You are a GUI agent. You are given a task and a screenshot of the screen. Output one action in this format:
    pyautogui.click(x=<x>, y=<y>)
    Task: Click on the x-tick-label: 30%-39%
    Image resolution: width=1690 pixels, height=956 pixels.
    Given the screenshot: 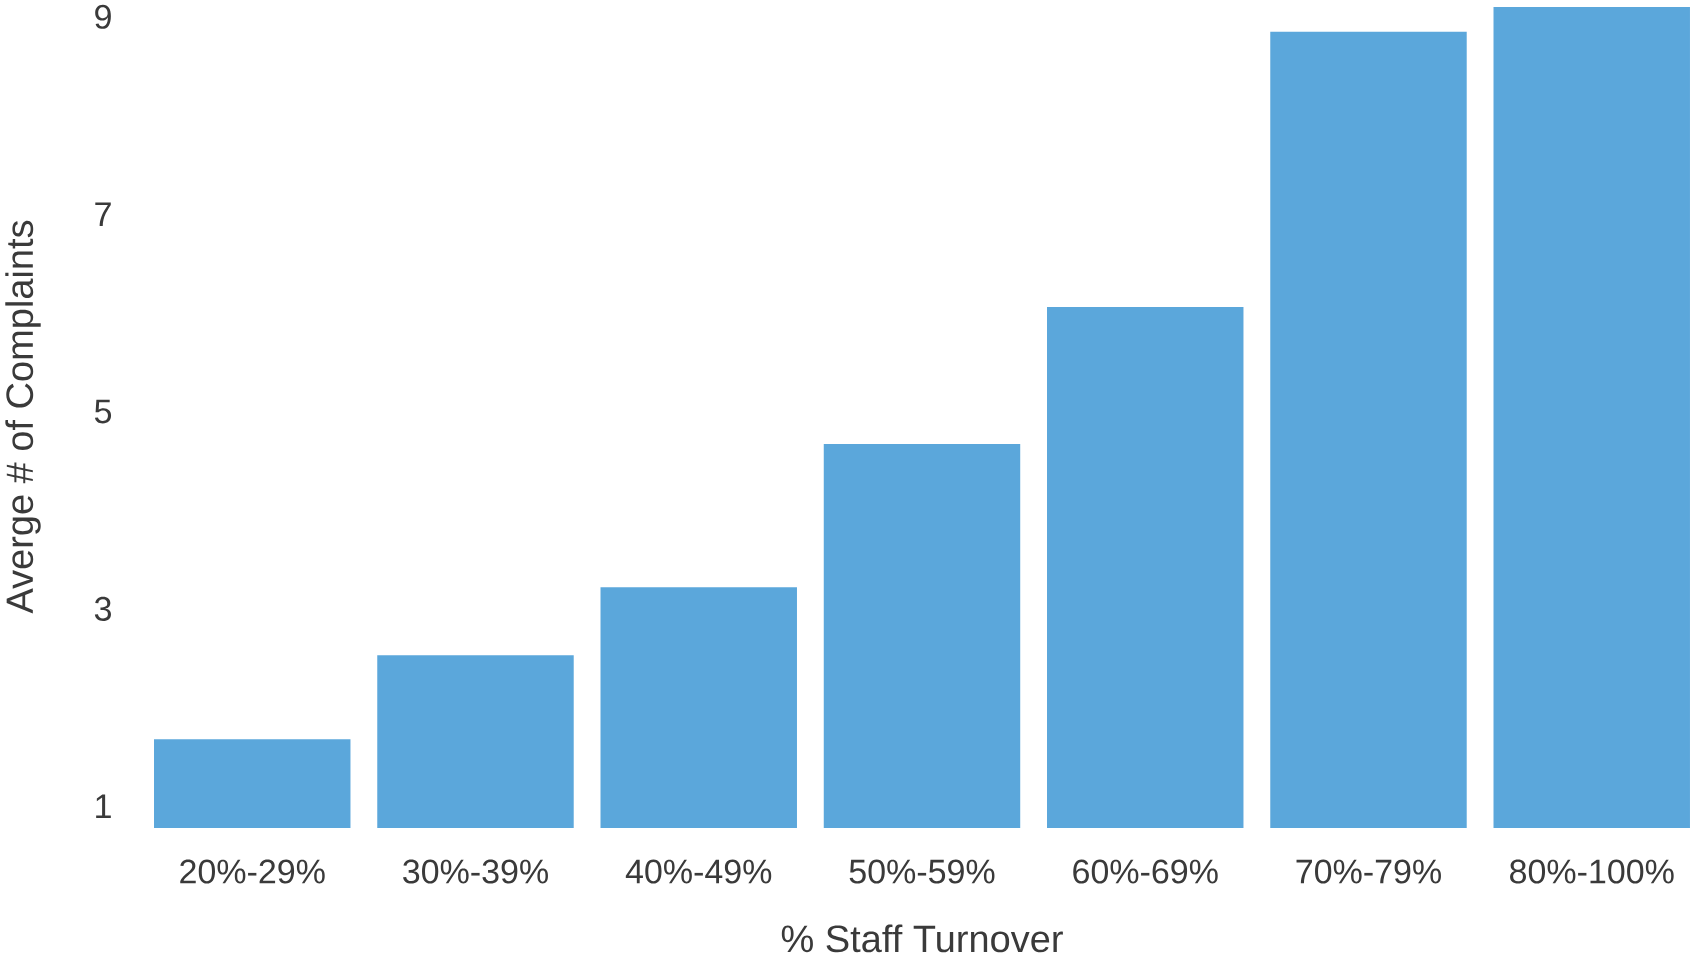 What is the action you would take?
    pyautogui.click(x=475, y=871)
    